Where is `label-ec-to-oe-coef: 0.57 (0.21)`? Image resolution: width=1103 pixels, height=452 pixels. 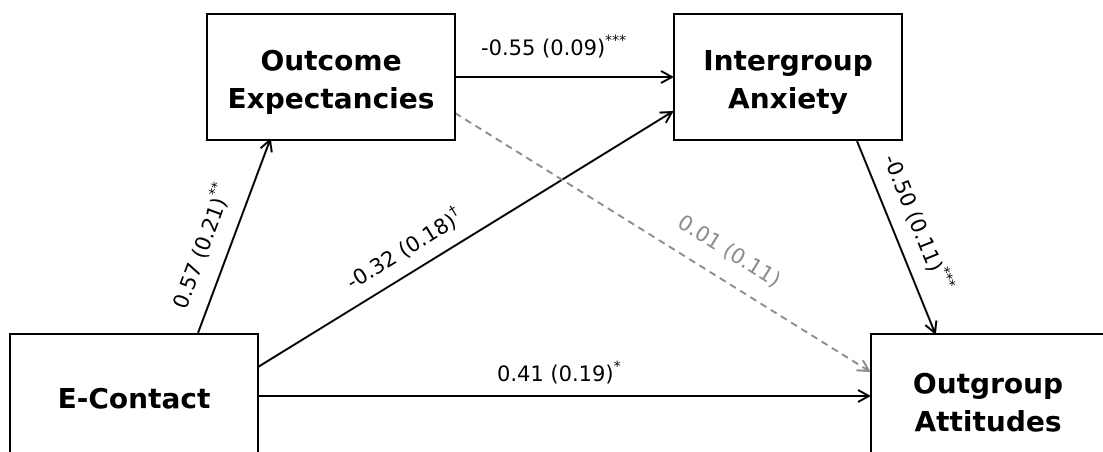
label-ec-to-oe-coef: 0.57 (0.21) is located at coordinates (199, 253).